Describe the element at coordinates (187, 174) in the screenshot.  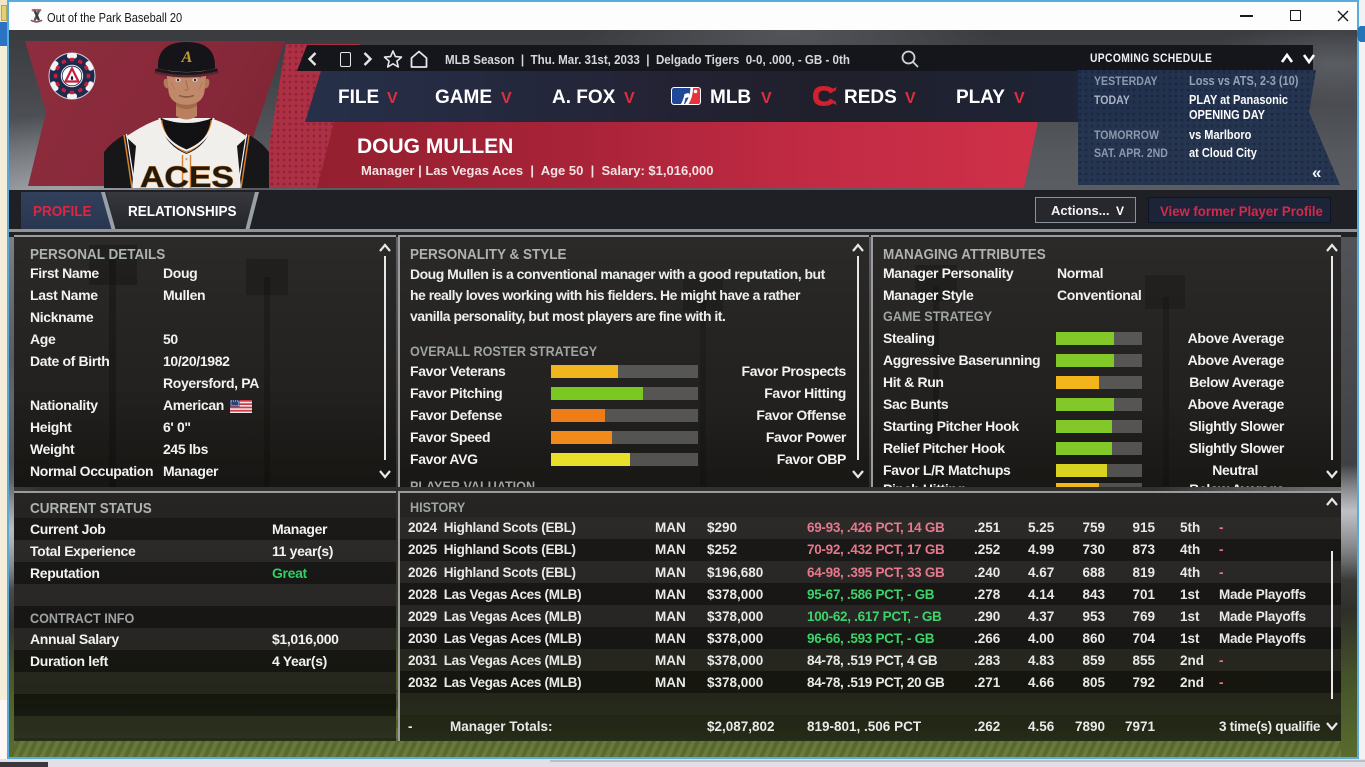
I see `svg-text: ACES` at that location.